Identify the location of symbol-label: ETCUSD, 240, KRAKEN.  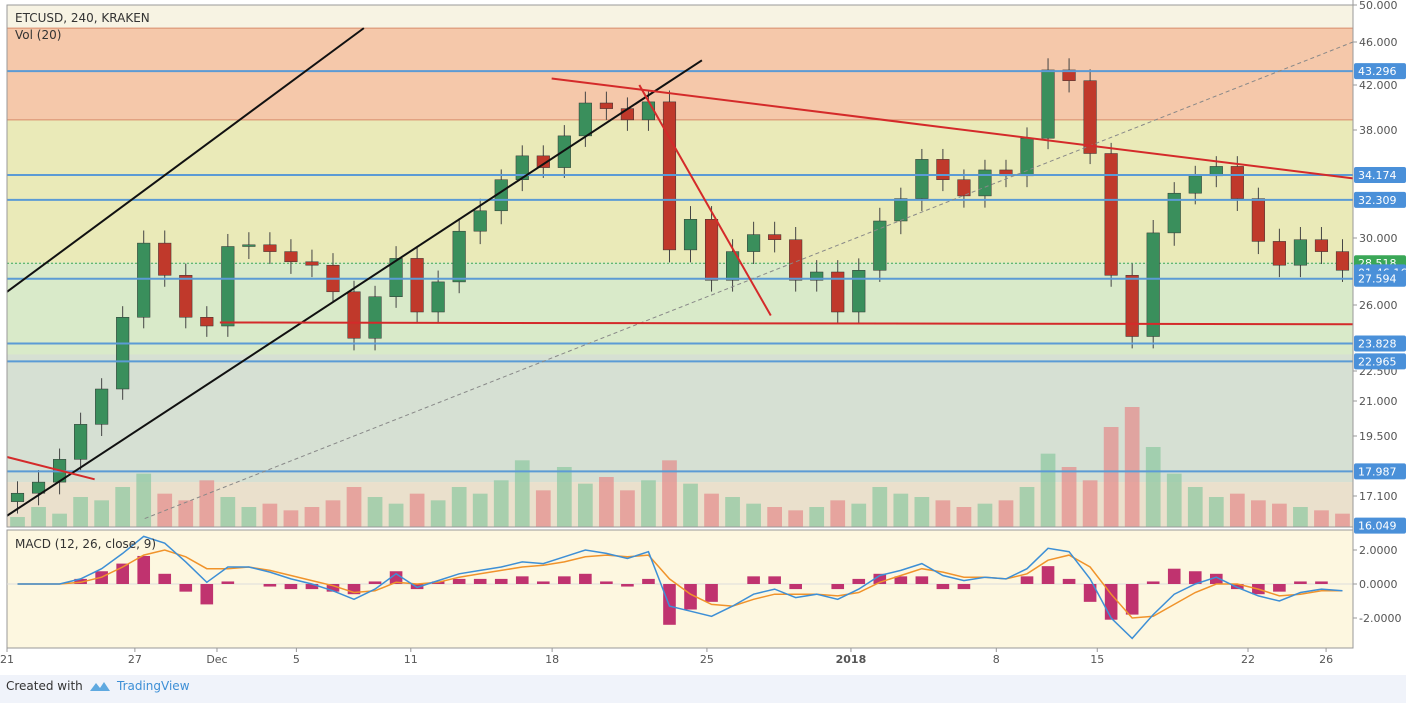
(82, 18).